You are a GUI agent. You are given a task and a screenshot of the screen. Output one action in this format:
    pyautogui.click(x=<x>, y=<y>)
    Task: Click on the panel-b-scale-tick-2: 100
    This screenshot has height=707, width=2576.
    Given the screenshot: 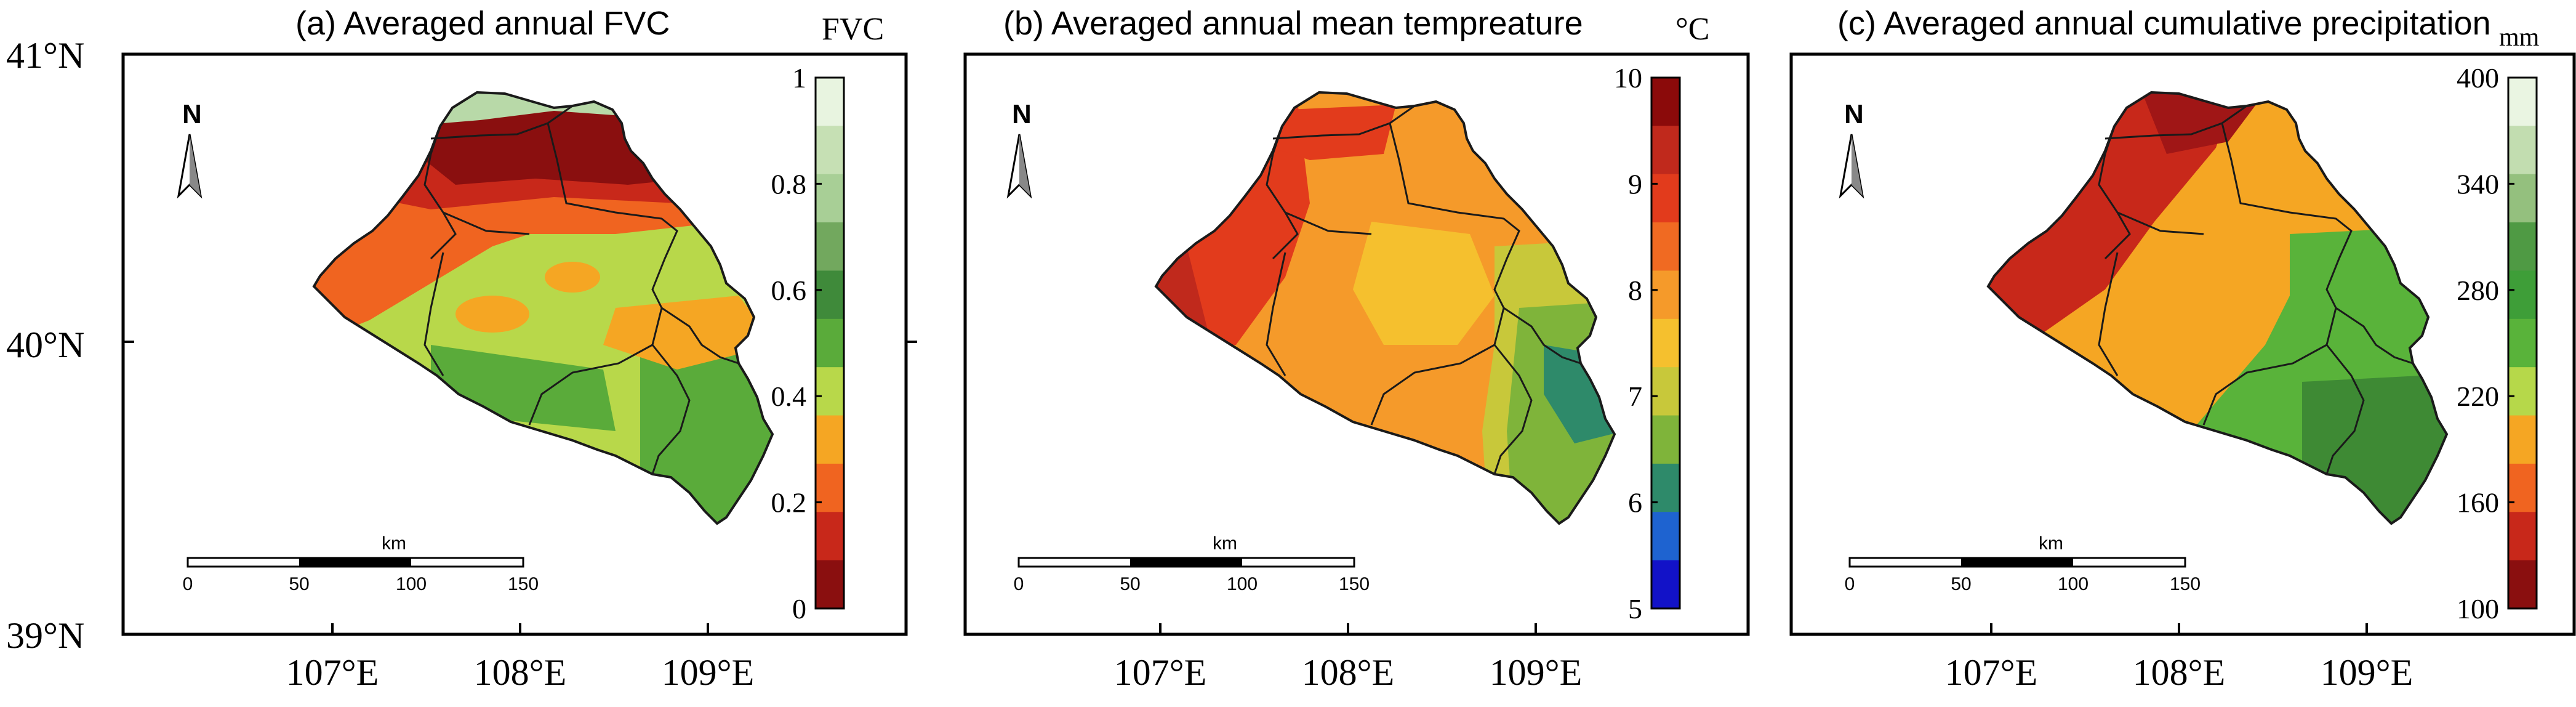 What is the action you would take?
    pyautogui.click(x=1242, y=584)
    